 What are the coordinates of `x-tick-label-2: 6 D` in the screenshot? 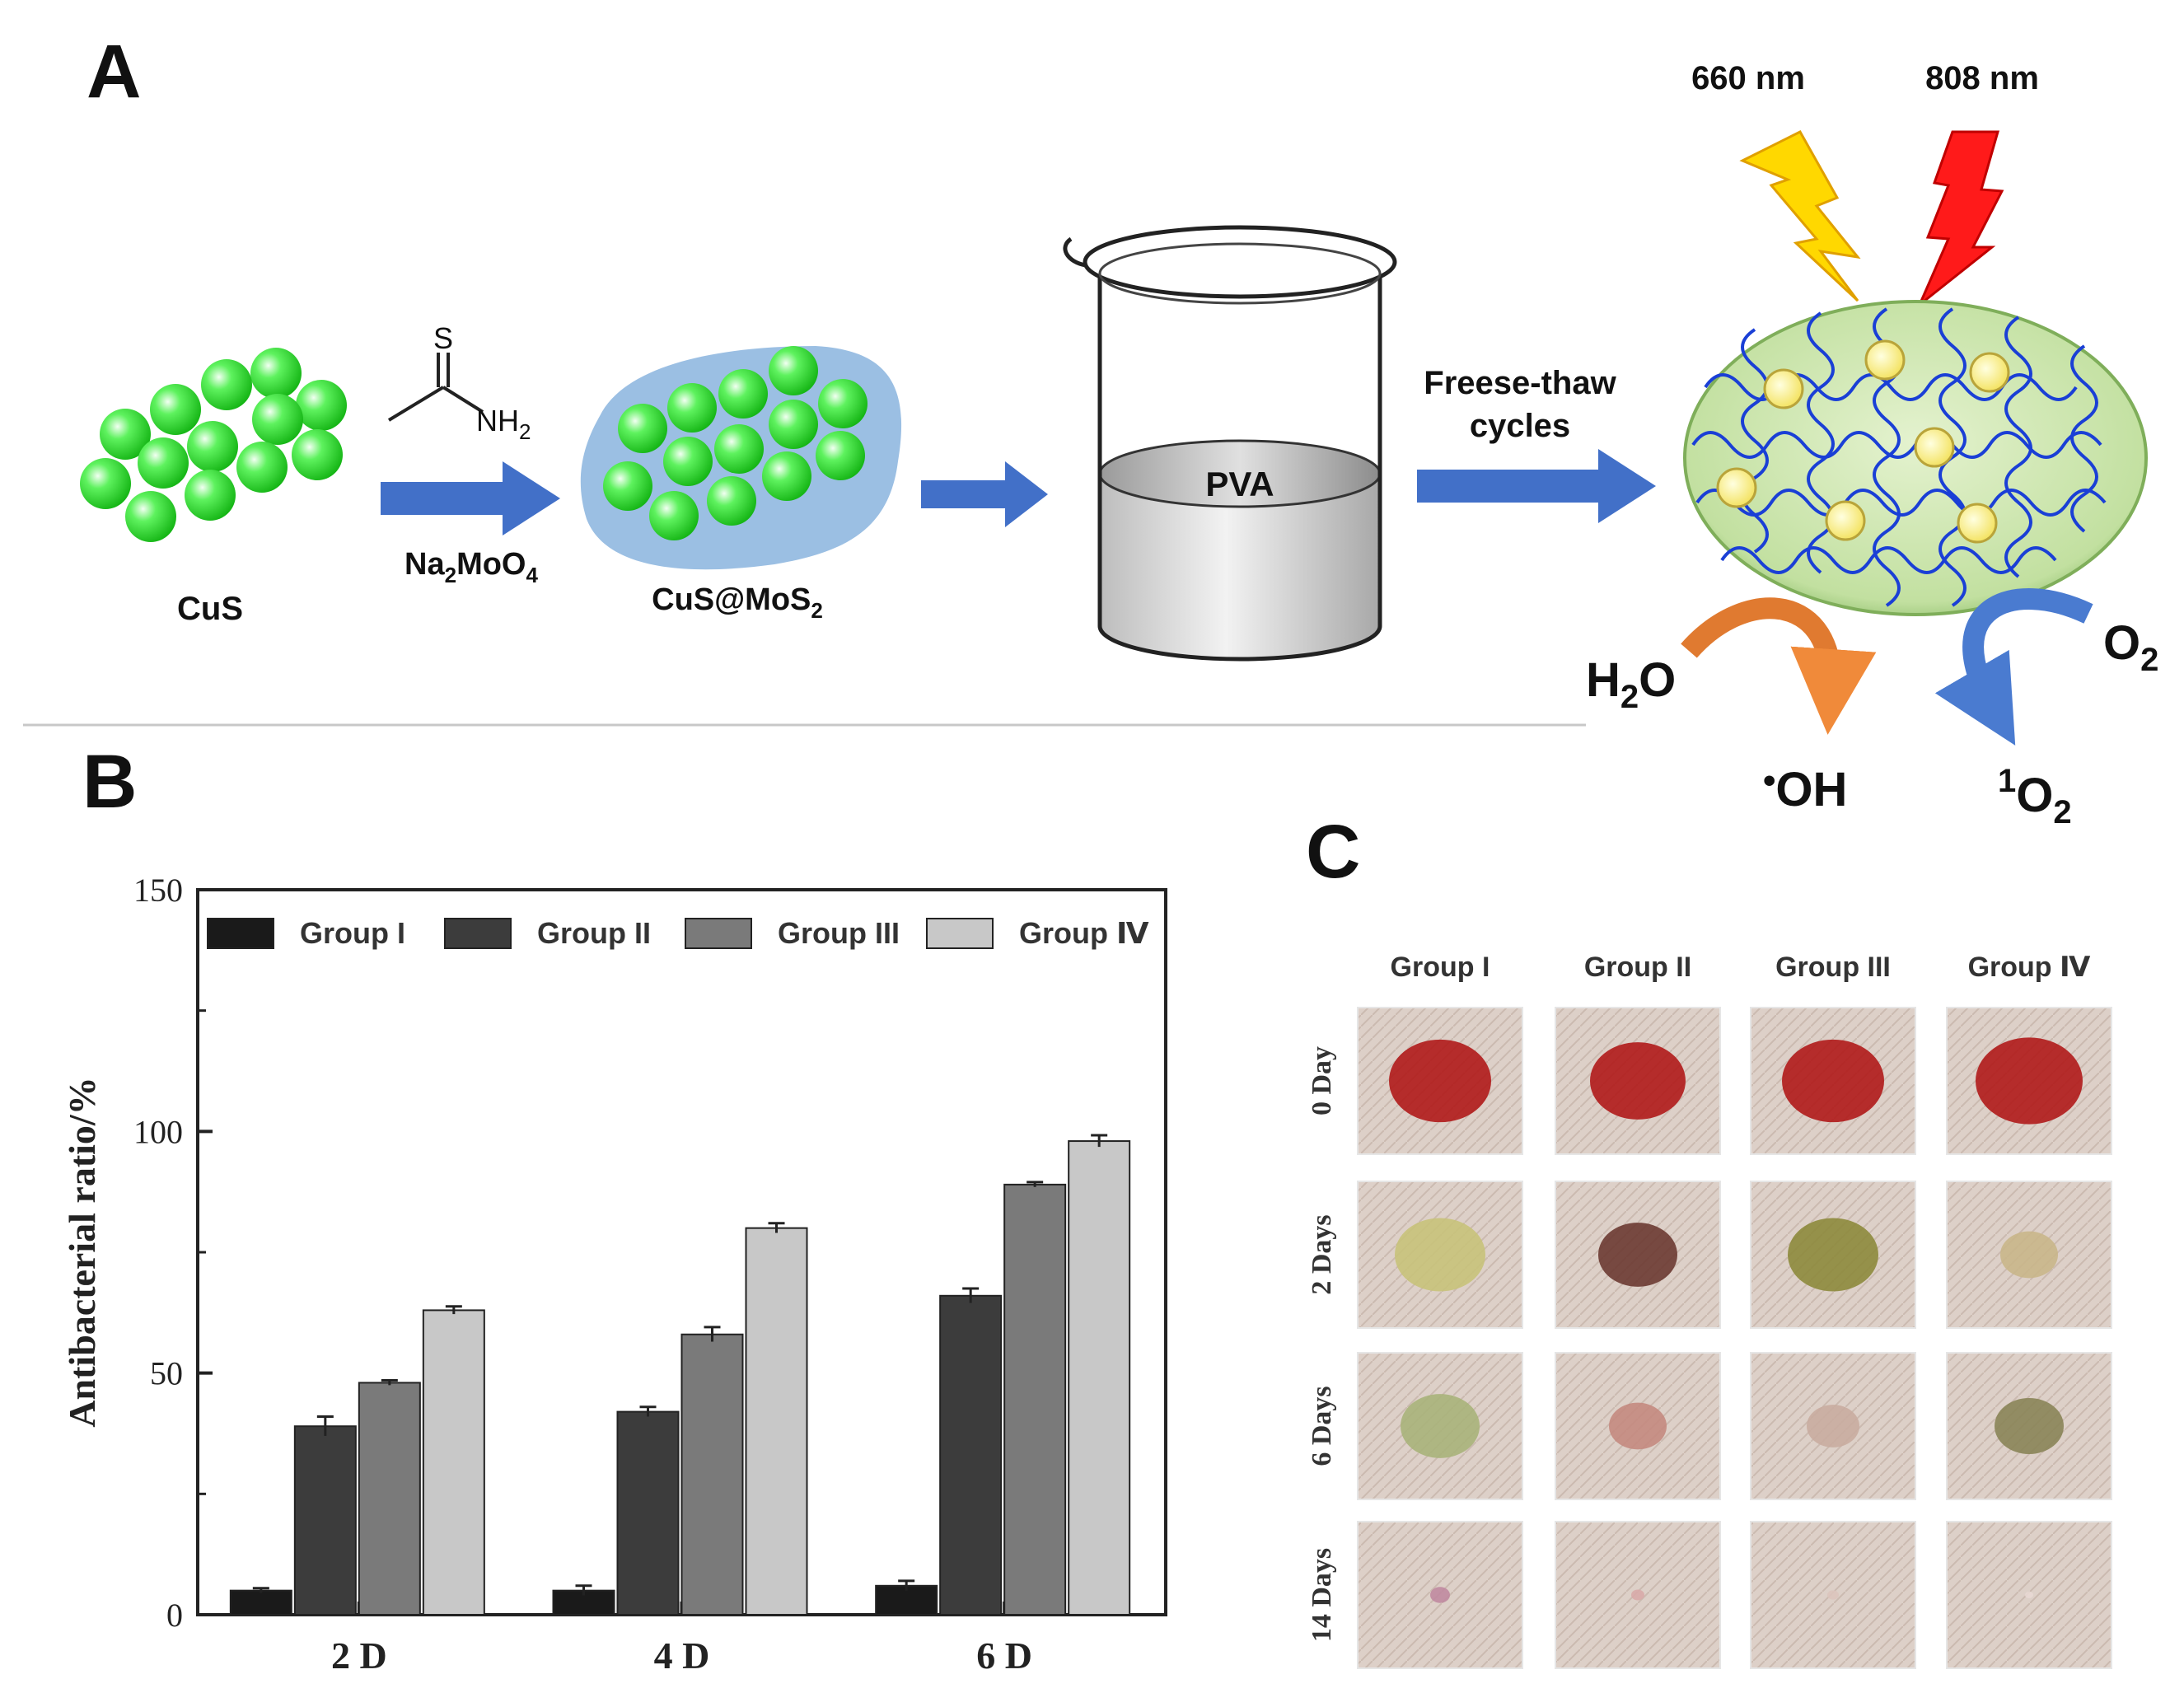 It's located at (1004, 1656).